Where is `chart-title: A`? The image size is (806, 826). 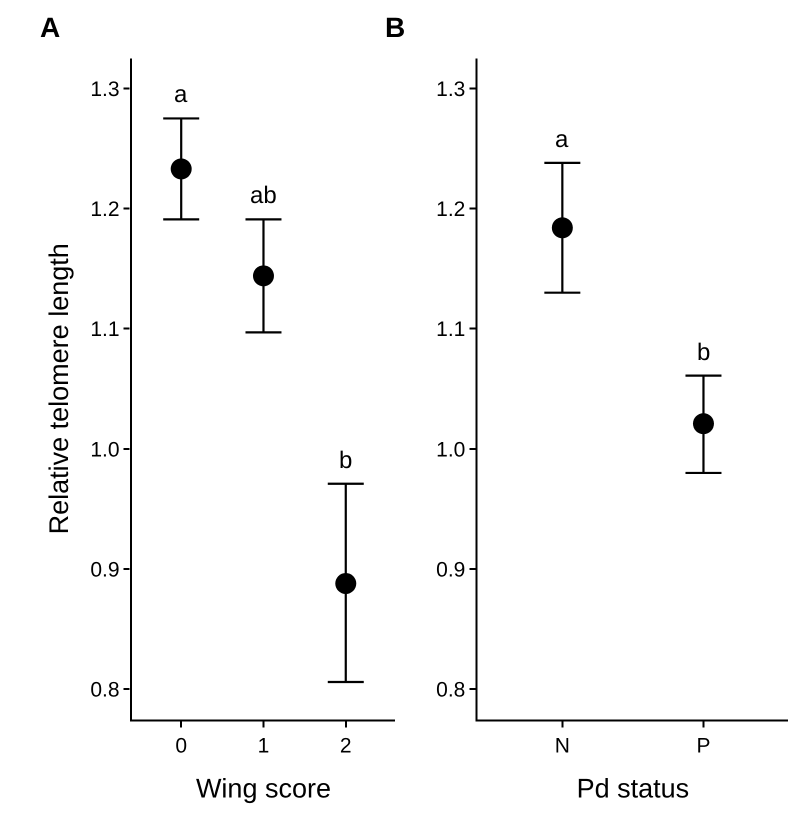
chart-title: A is located at coordinates (50, 27).